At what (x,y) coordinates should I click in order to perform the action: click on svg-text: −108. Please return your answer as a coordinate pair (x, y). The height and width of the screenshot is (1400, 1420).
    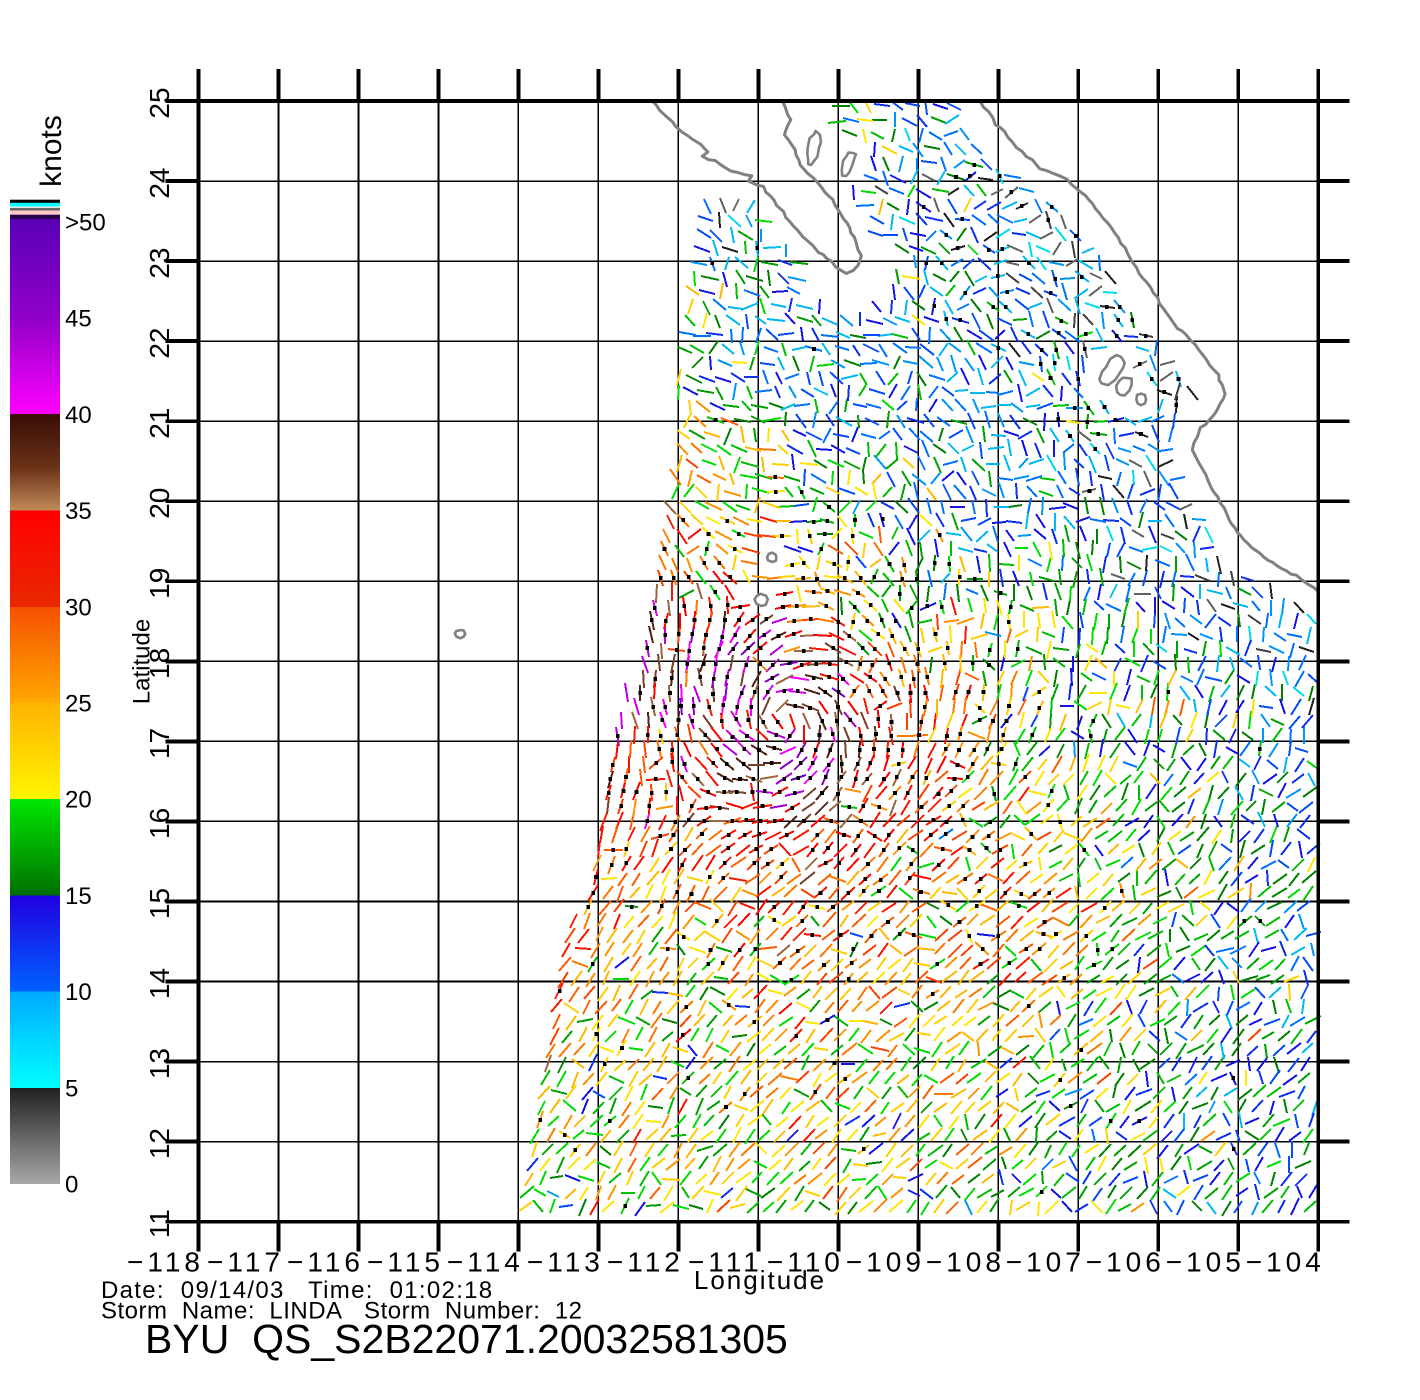
    Looking at the image, I should click on (965, 1262).